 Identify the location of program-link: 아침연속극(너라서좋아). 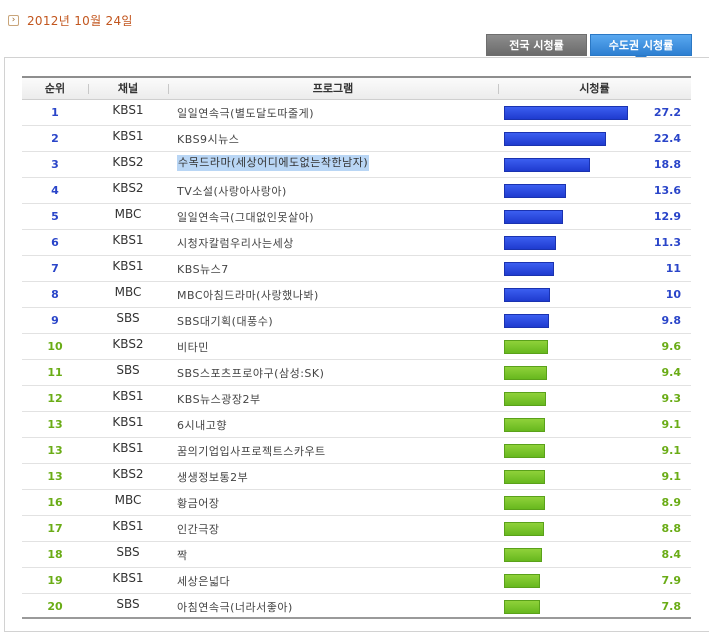
(235, 607).